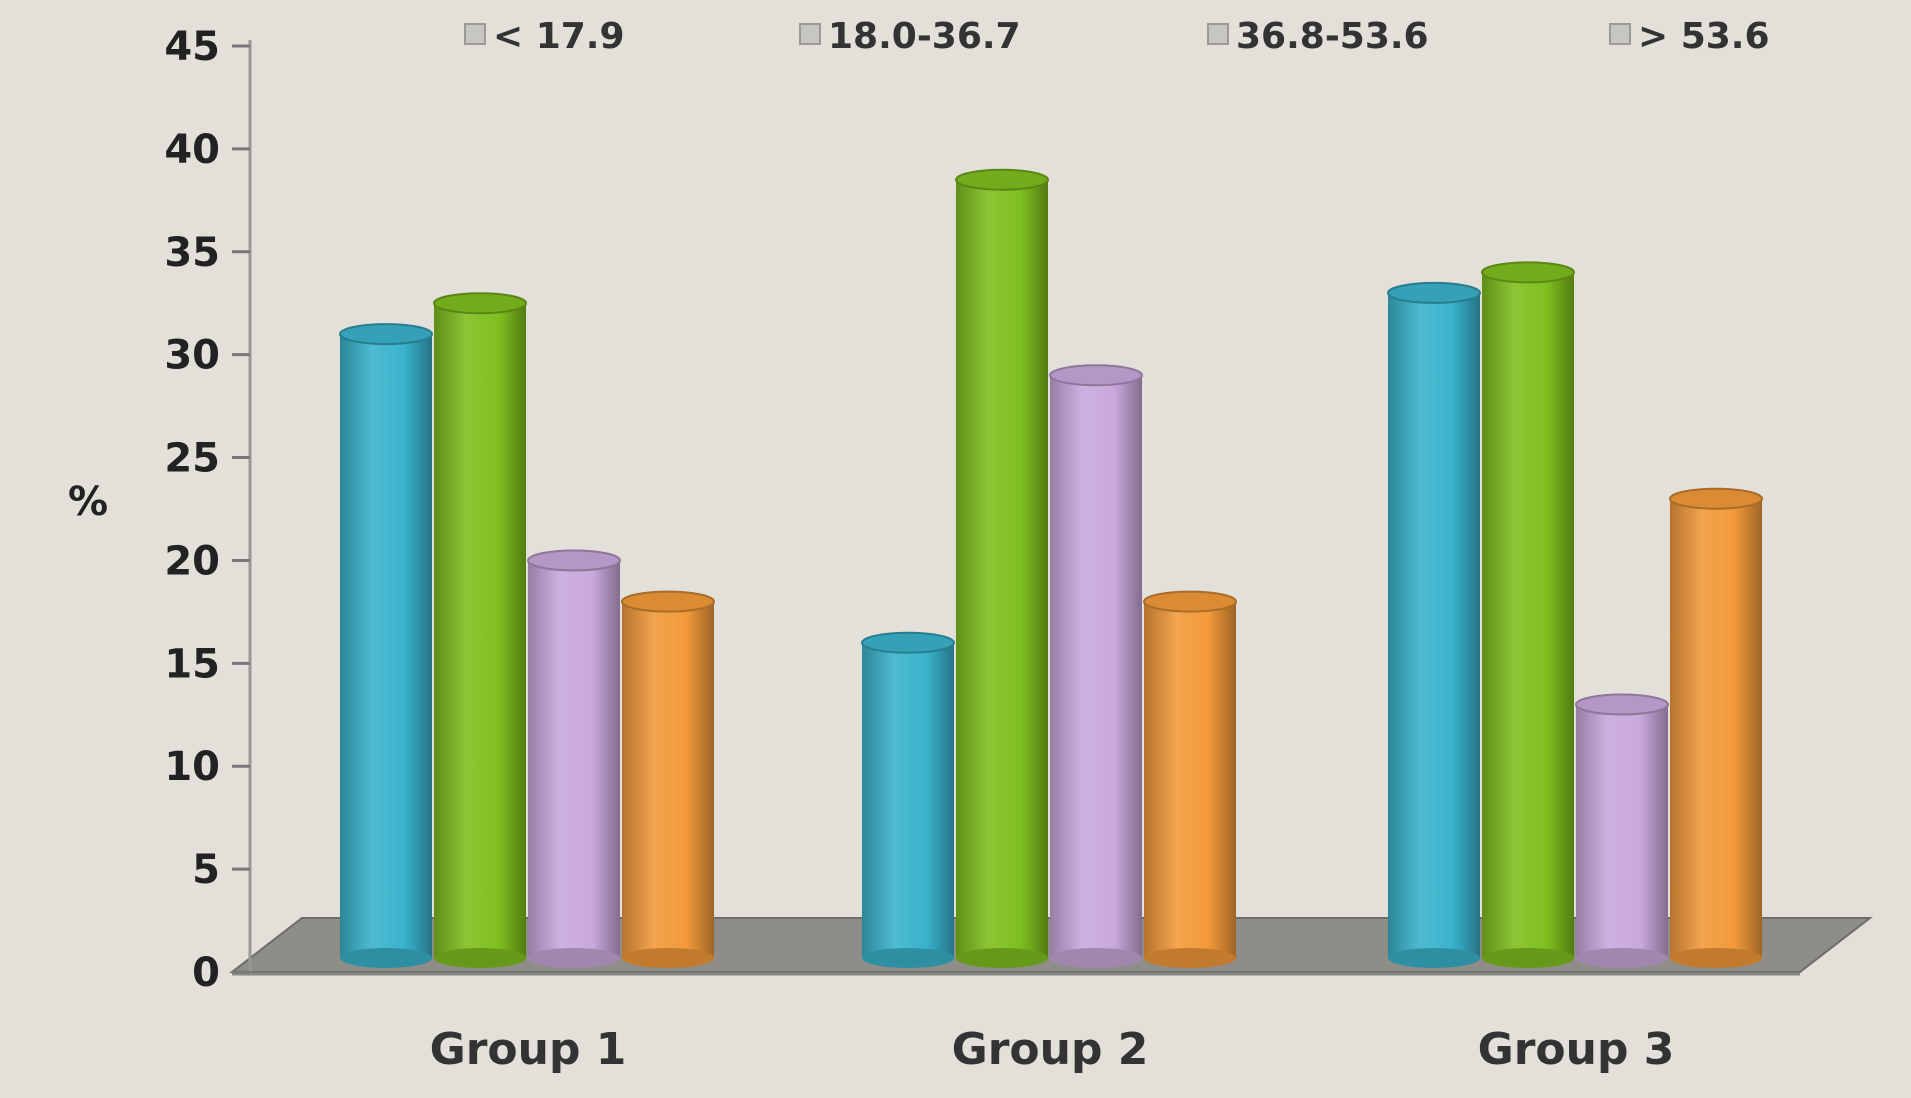 The height and width of the screenshot is (1098, 1911). Describe the element at coordinates (1704, 36) in the screenshot. I see `legend-label: > 53.6` at that location.